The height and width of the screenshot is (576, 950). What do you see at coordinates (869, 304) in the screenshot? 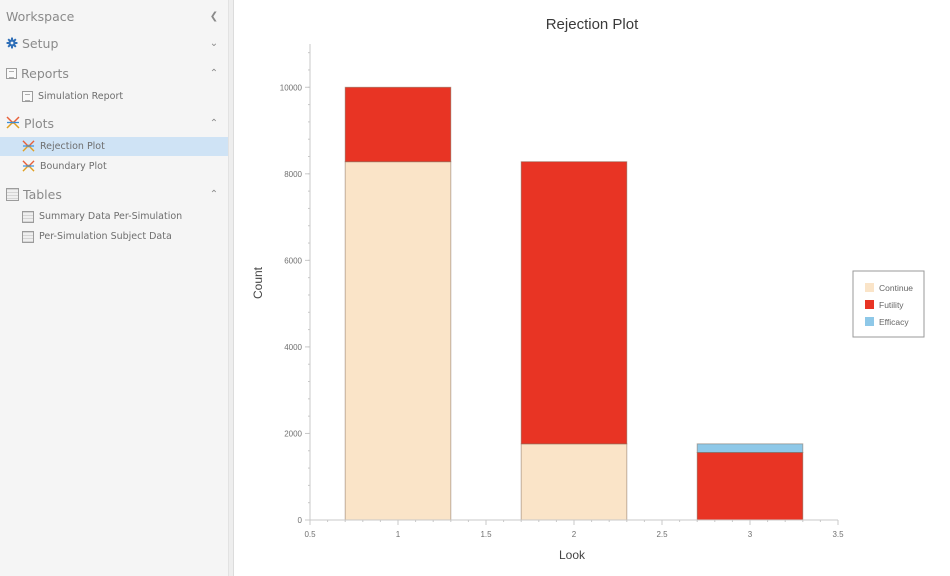
I see `legend-swatch-futility` at bounding box center [869, 304].